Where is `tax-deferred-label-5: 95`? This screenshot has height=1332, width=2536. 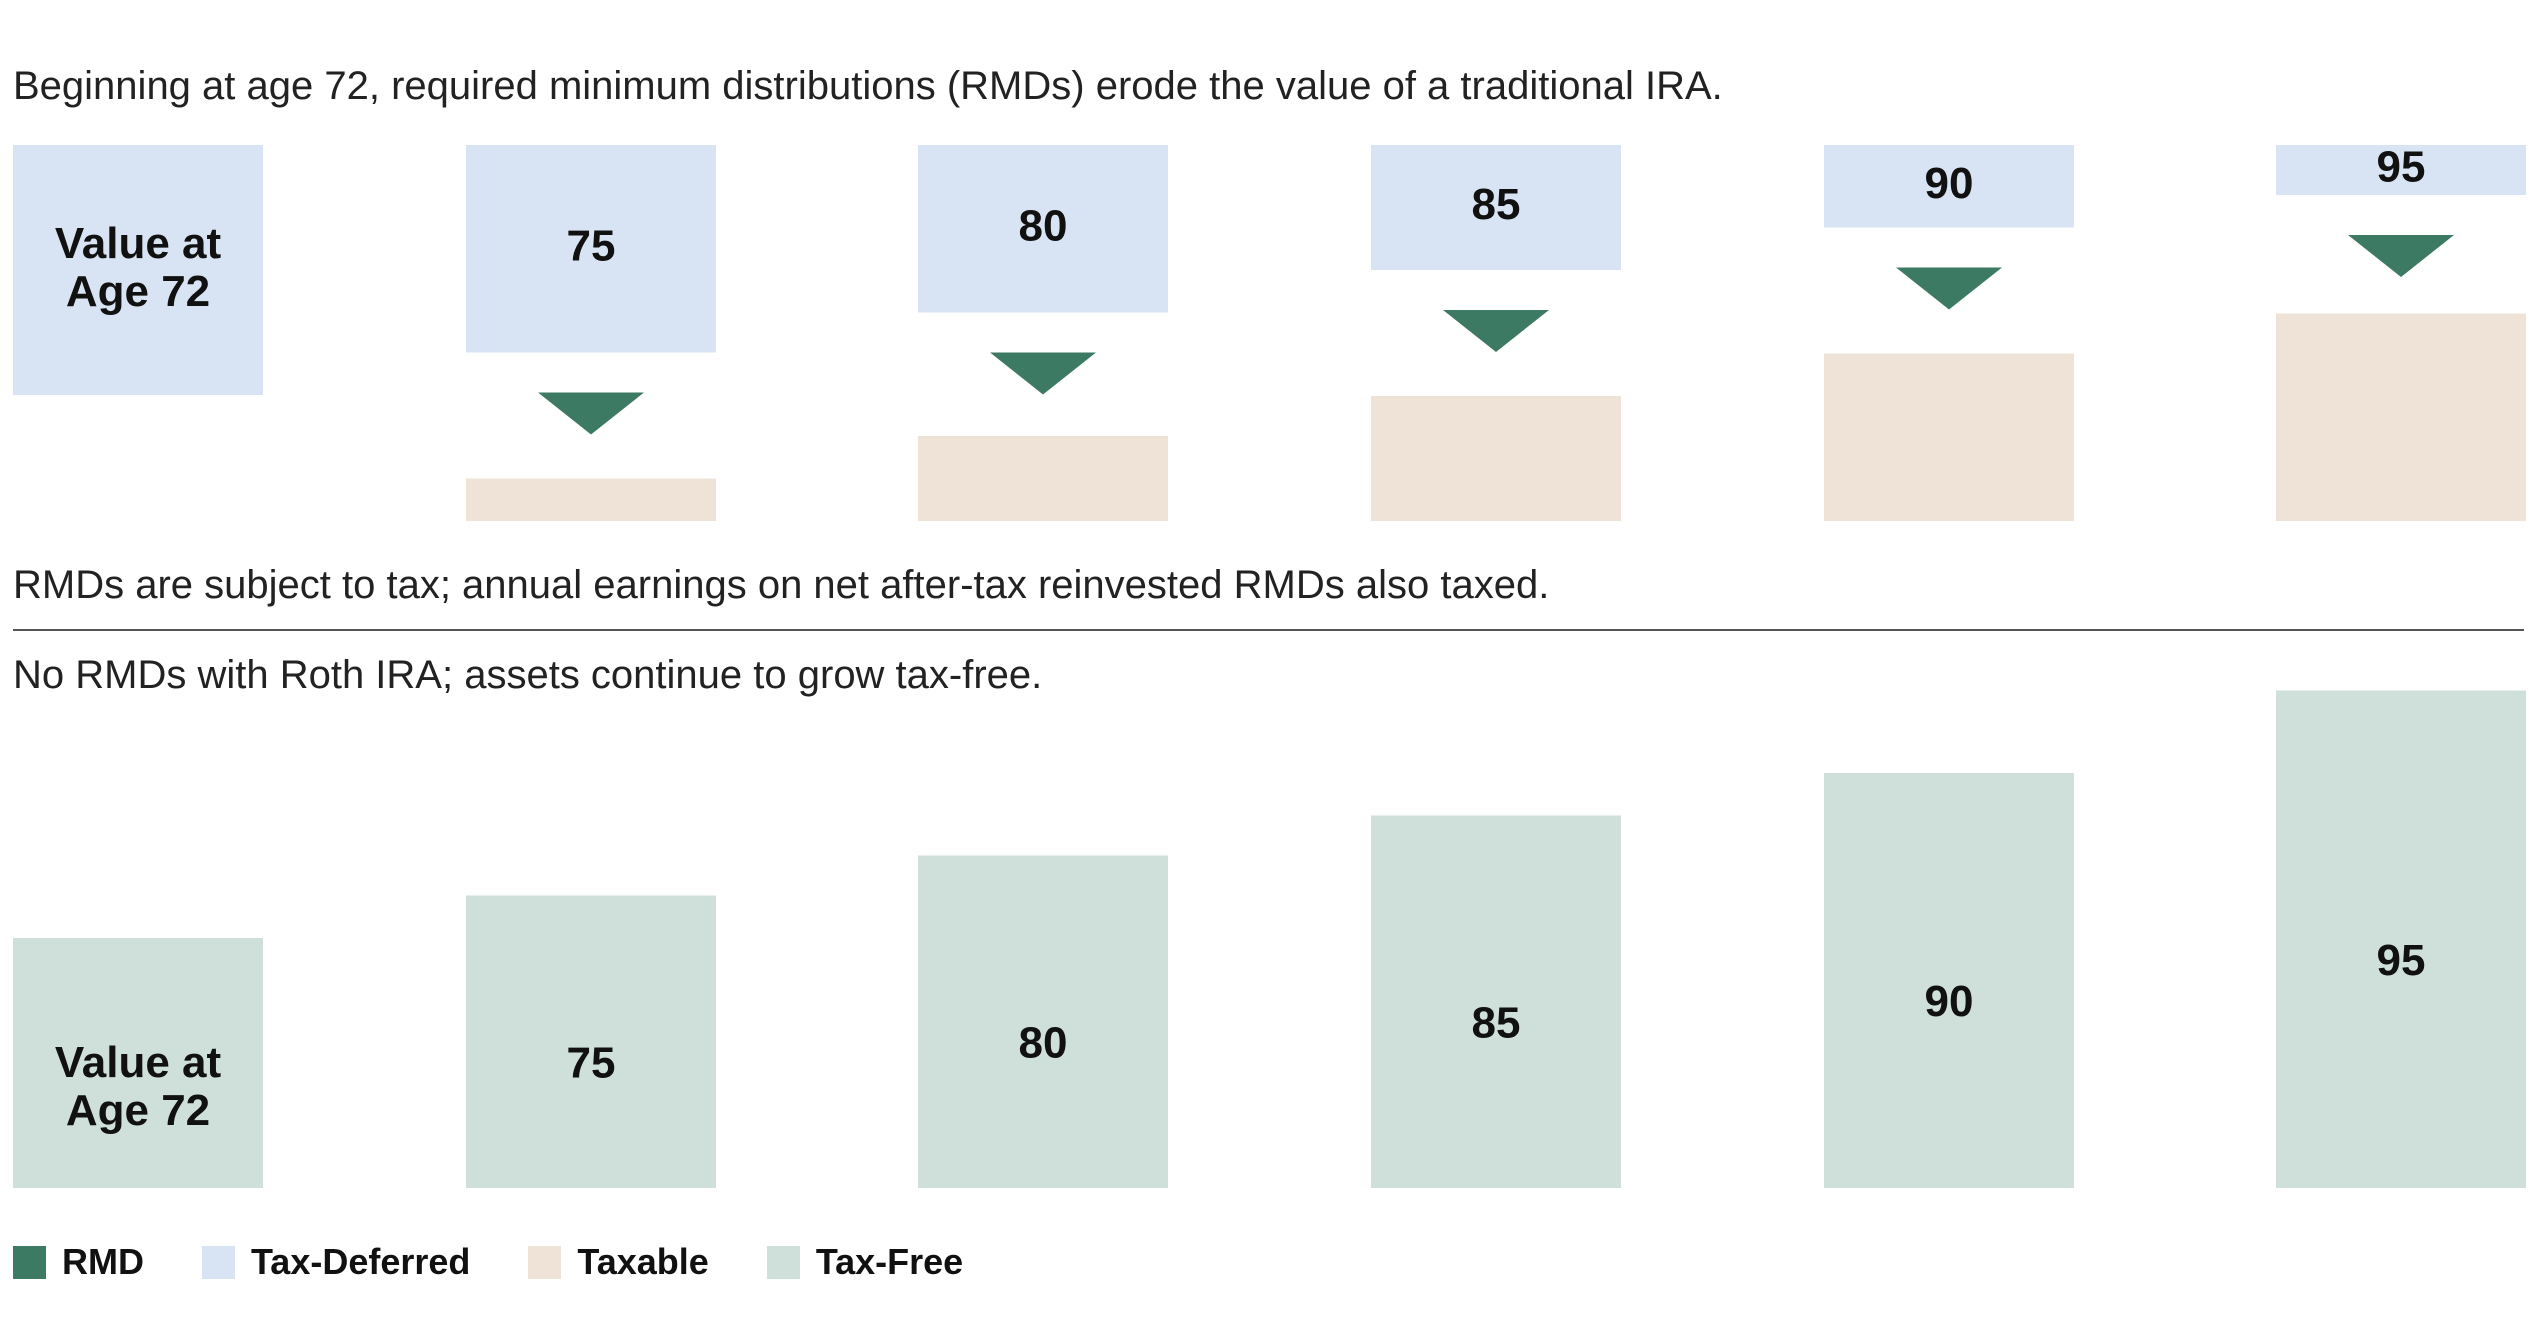 tax-deferred-label-5: 95 is located at coordinates (2401, 167).